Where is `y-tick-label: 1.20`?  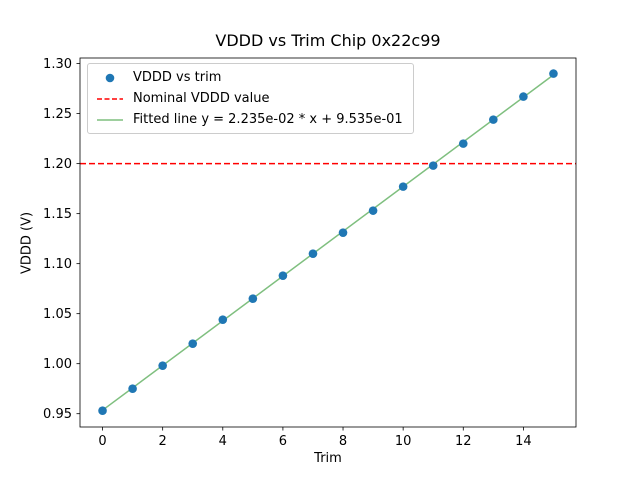 y-tick-label: 1.20 is located at coordinates (57, 164).